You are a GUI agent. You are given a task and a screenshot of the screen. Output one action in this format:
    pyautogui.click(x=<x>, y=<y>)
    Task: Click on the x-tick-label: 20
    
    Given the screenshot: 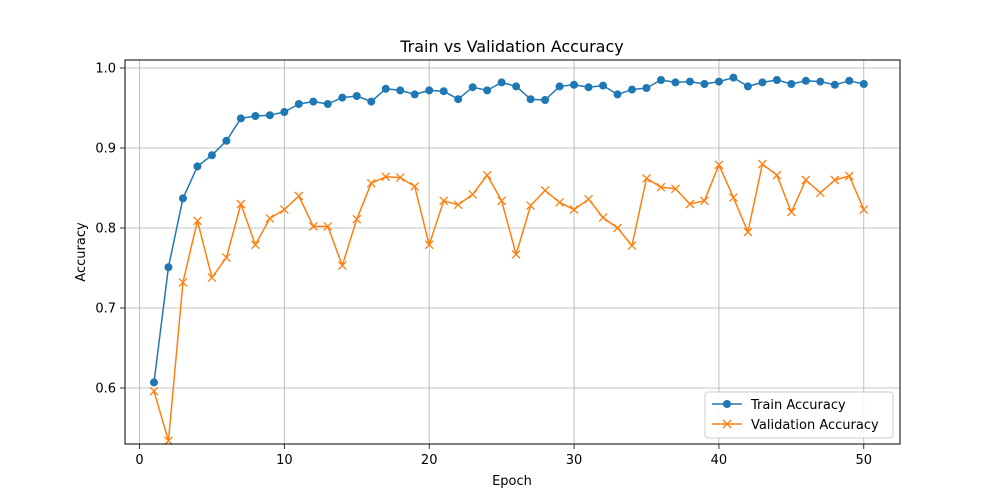 What is the action you would take?
    pyautogui.click(x=429, y=460)
    